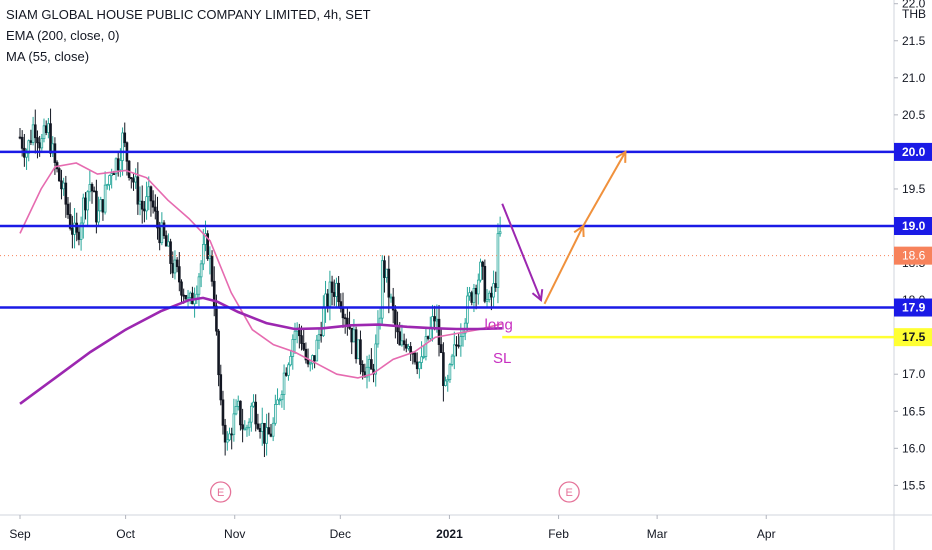  Describe the element at coordinates (449, 534) in the screenshot. I see `x-tick-label: 2021` at that location.